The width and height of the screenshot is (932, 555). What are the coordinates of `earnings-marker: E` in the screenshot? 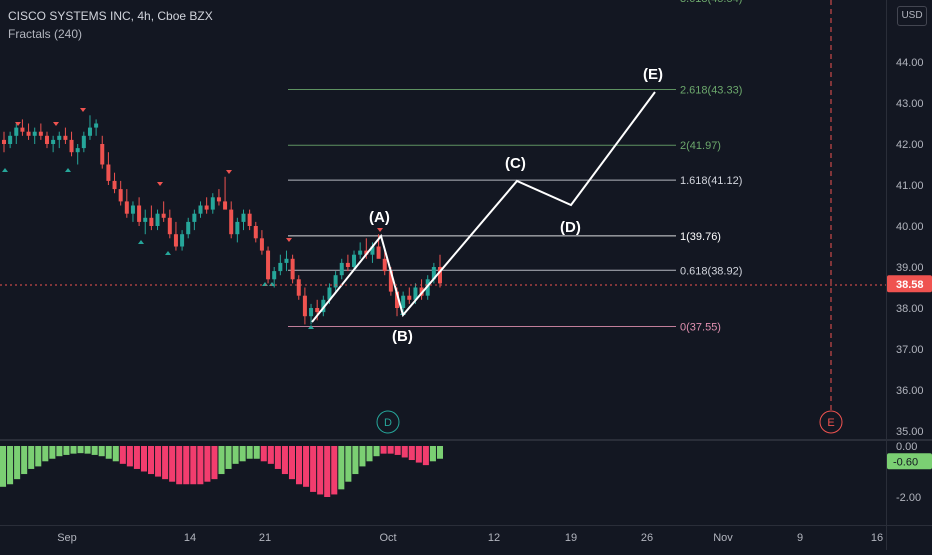 It's located at (831, 422).